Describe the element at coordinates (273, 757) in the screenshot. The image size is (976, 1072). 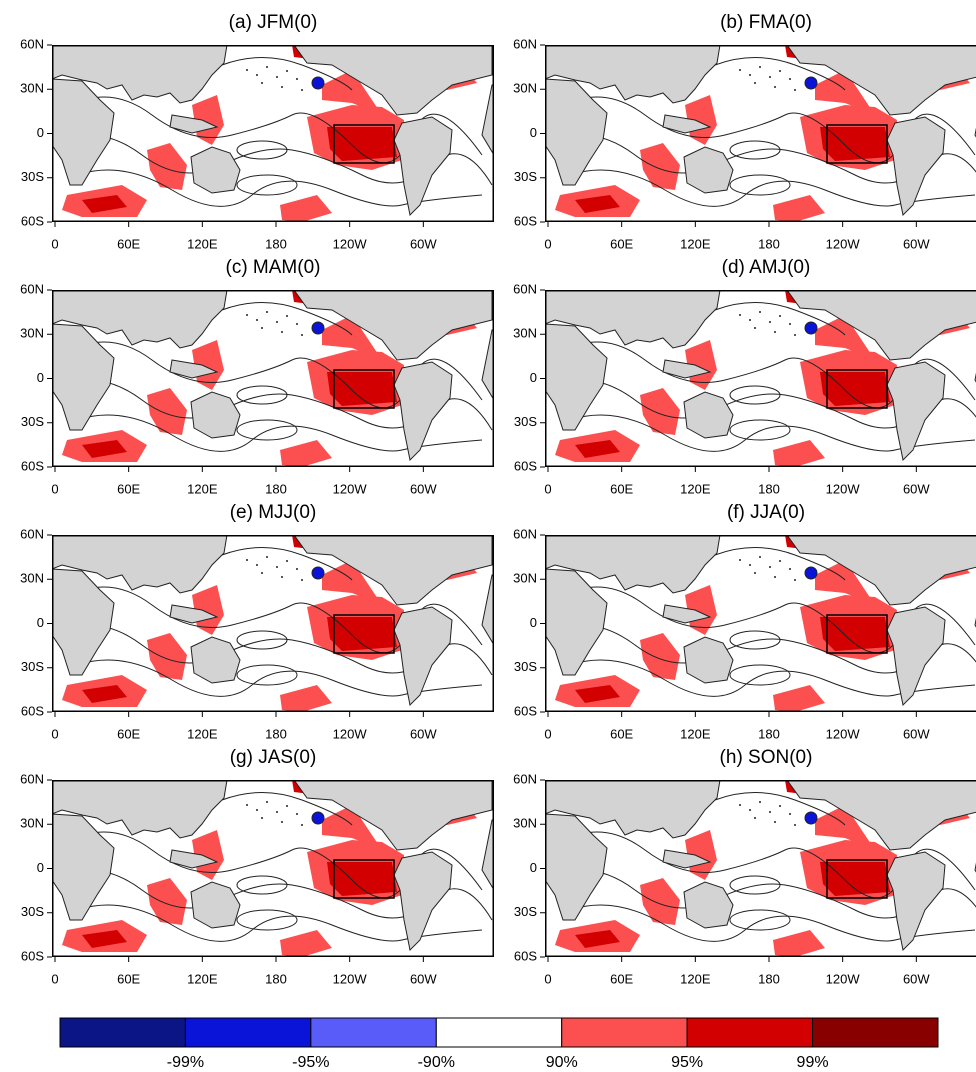
I see `panel-title: (g) JAS(0)` at that location.